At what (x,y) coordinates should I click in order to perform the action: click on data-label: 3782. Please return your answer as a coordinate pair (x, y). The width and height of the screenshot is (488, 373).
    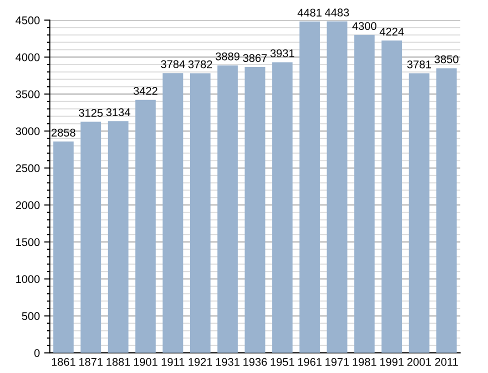
    Looking at the image, I should click on (200, 64).